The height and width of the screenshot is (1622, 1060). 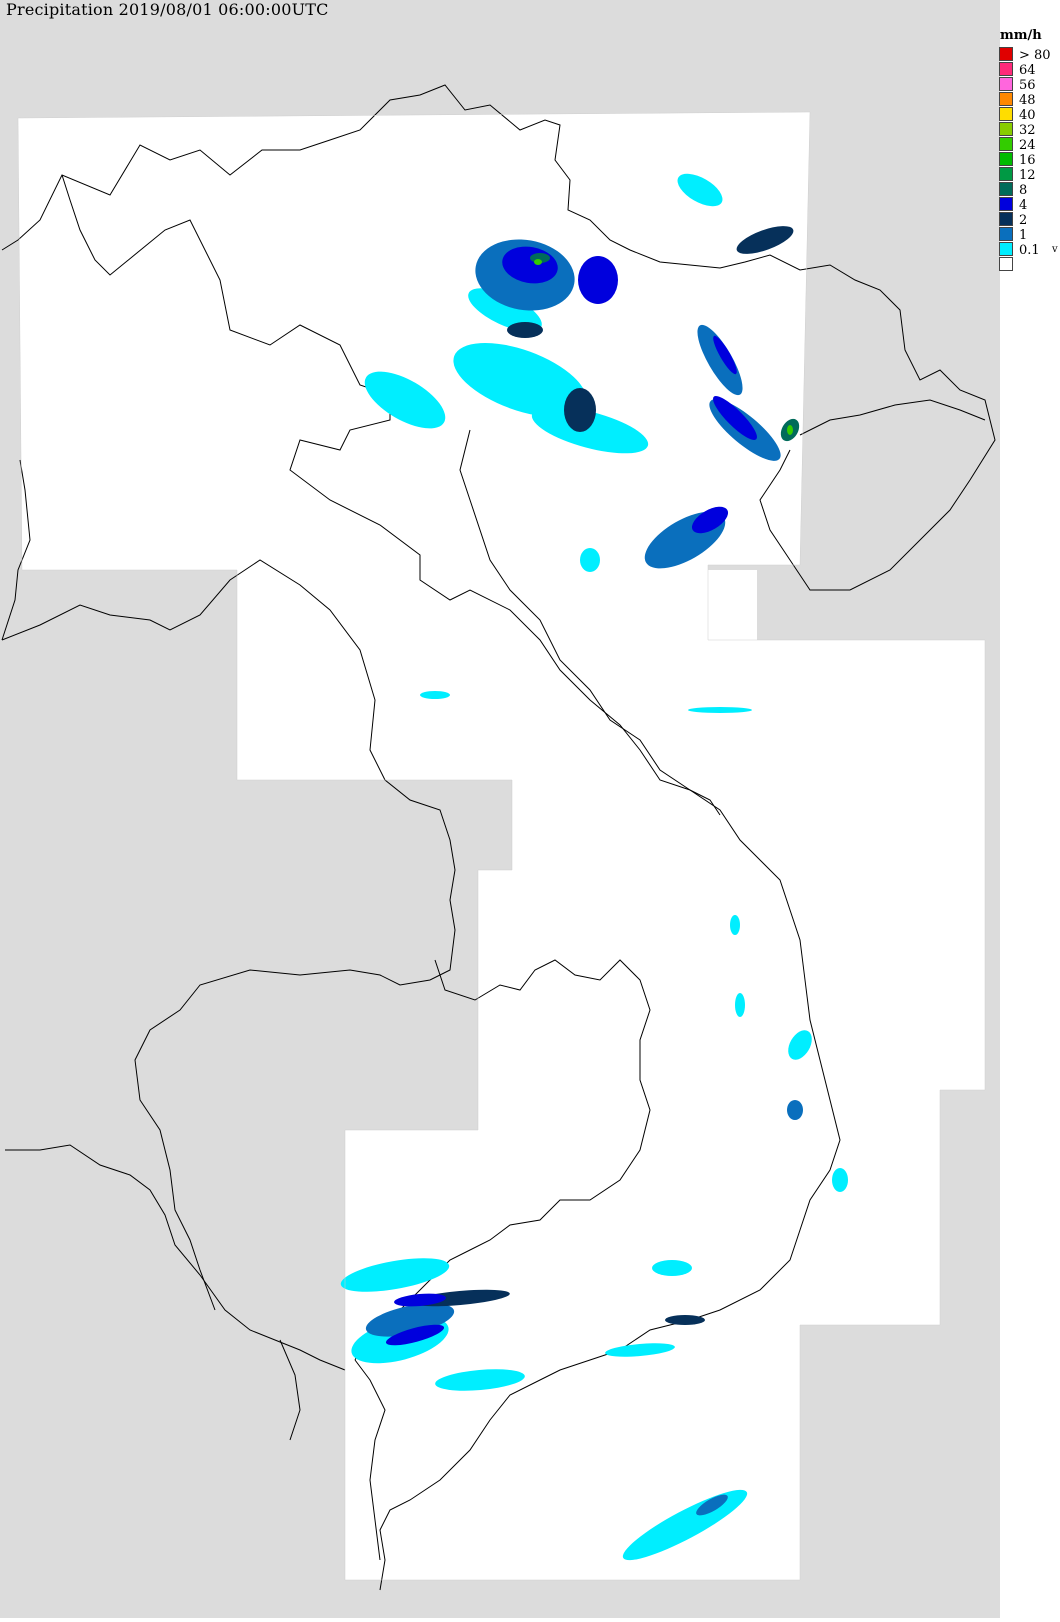 I want to click on coast-gulf, so click(x=290, y=1390).